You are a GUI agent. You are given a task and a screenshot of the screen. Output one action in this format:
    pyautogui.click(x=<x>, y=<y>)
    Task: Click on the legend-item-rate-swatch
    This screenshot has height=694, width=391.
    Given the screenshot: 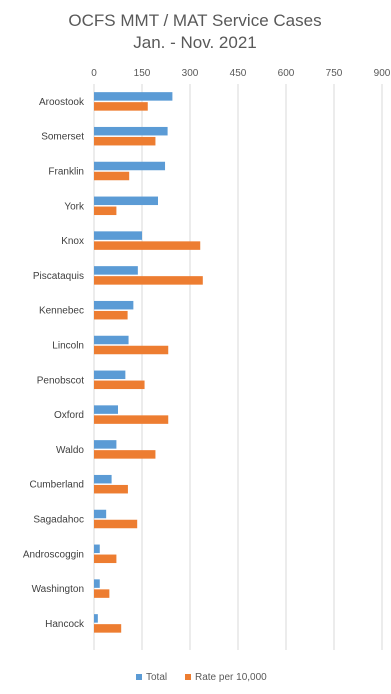 What is the action you would take?
    pyautogui.click(x=188, y=677)
    